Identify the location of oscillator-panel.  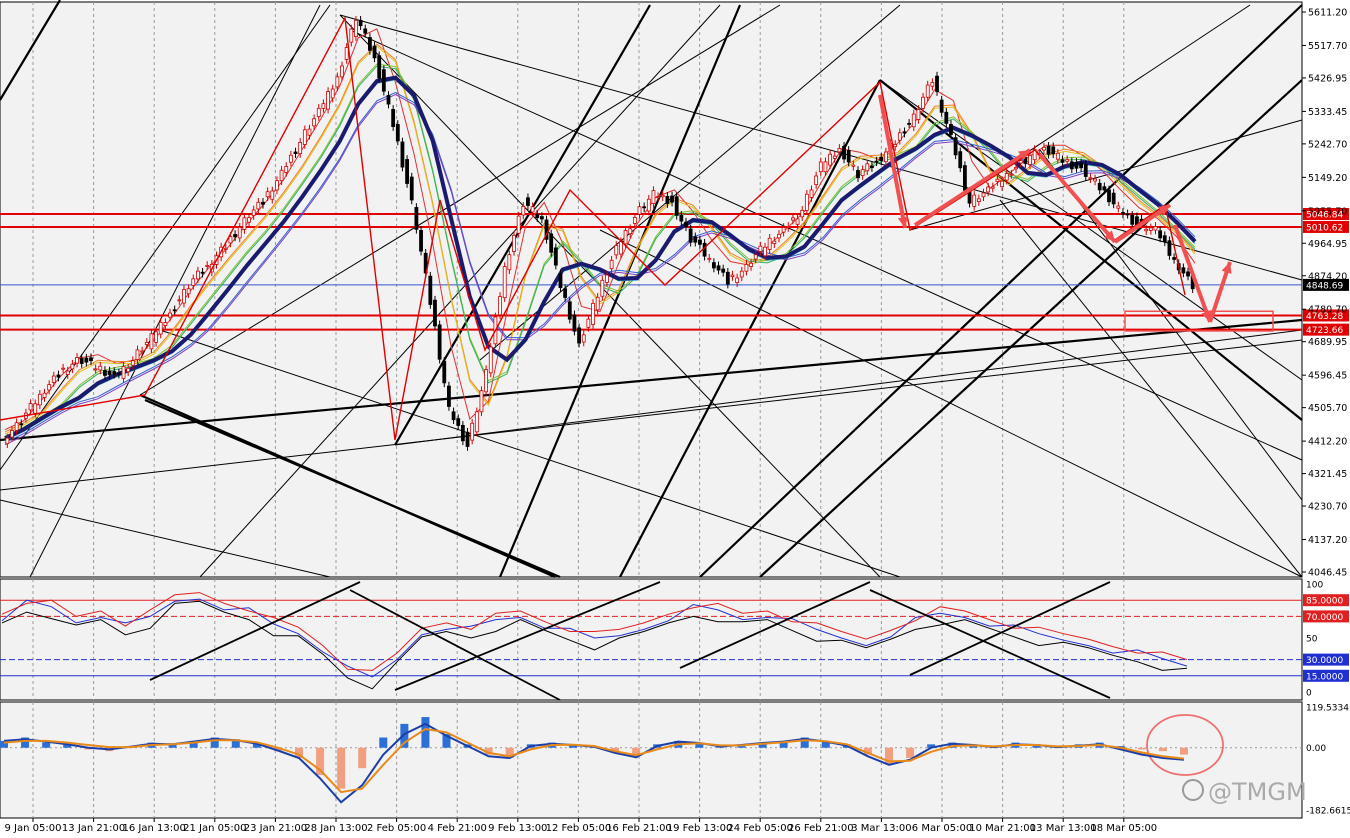
(651, 639).